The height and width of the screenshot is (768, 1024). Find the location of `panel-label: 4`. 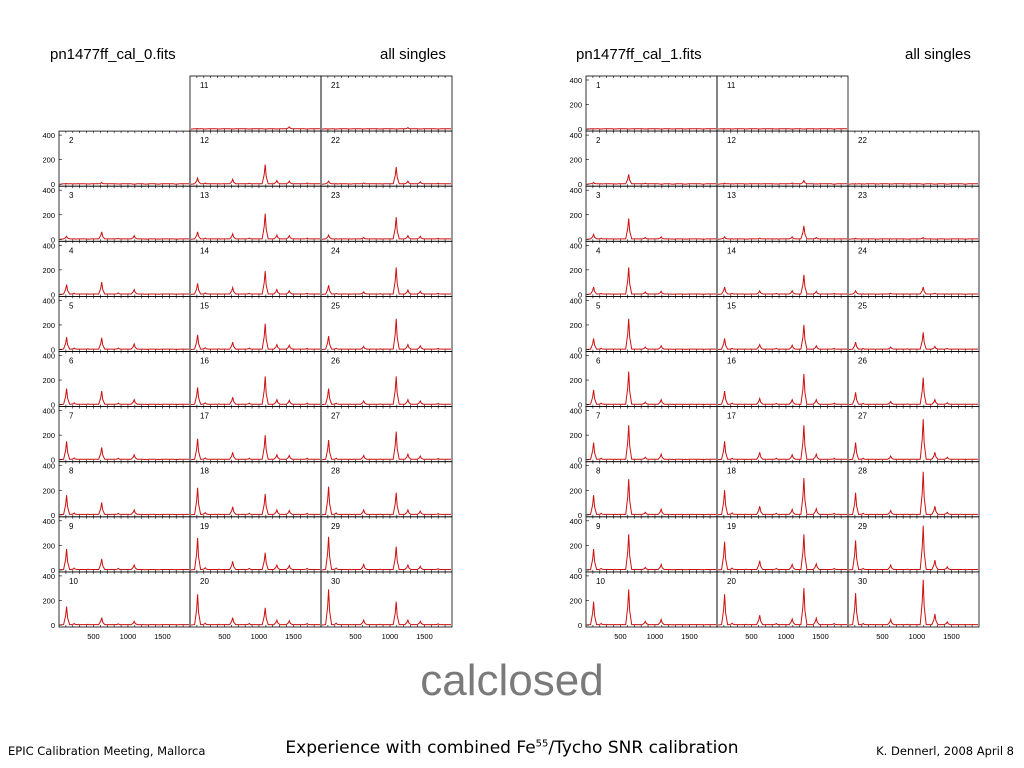

panel-label: 4 is located at coordinates (71, 250).